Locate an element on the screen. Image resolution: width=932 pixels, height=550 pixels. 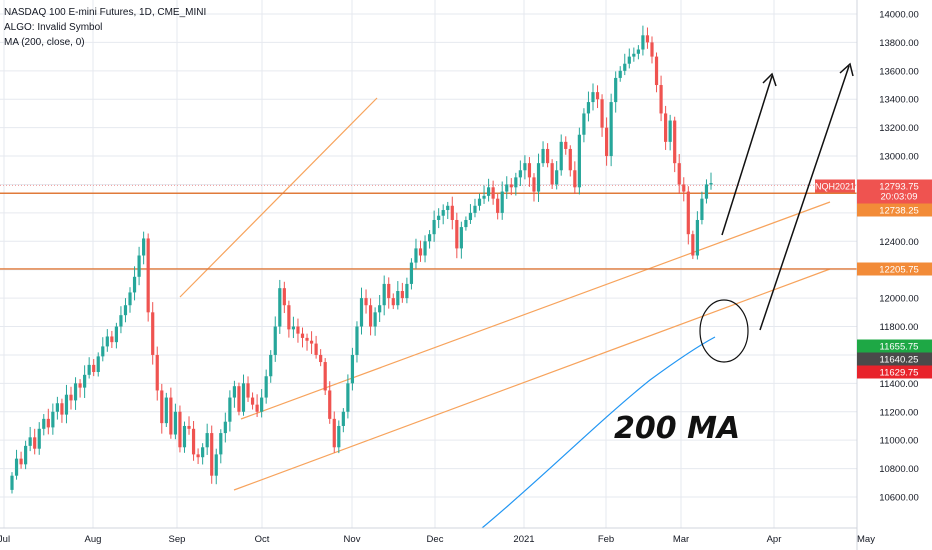
time-axis: Jul Aug Sep Oct Nov Dec 2021 Feb Mar Apr May is located at coordinates (437, 539).